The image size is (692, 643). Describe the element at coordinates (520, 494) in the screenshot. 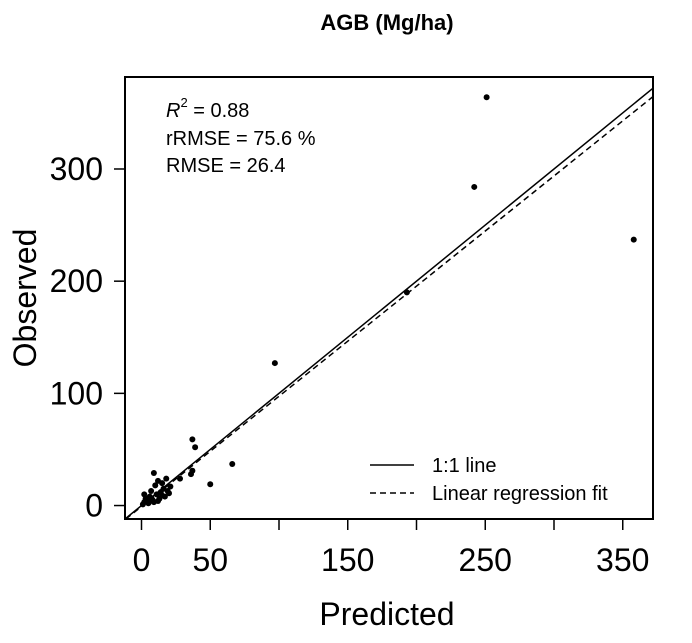

I see `legend-label-regression: Linear regression fit` at that location.